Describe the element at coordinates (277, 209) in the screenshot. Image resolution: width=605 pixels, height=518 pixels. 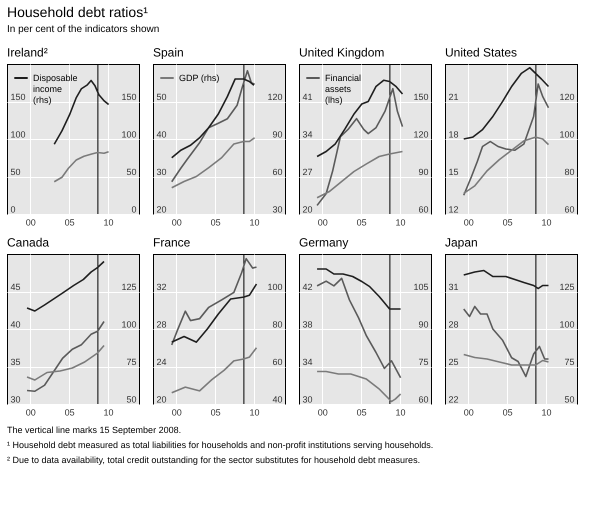
I see `y2-tick-label: 30` at that location.